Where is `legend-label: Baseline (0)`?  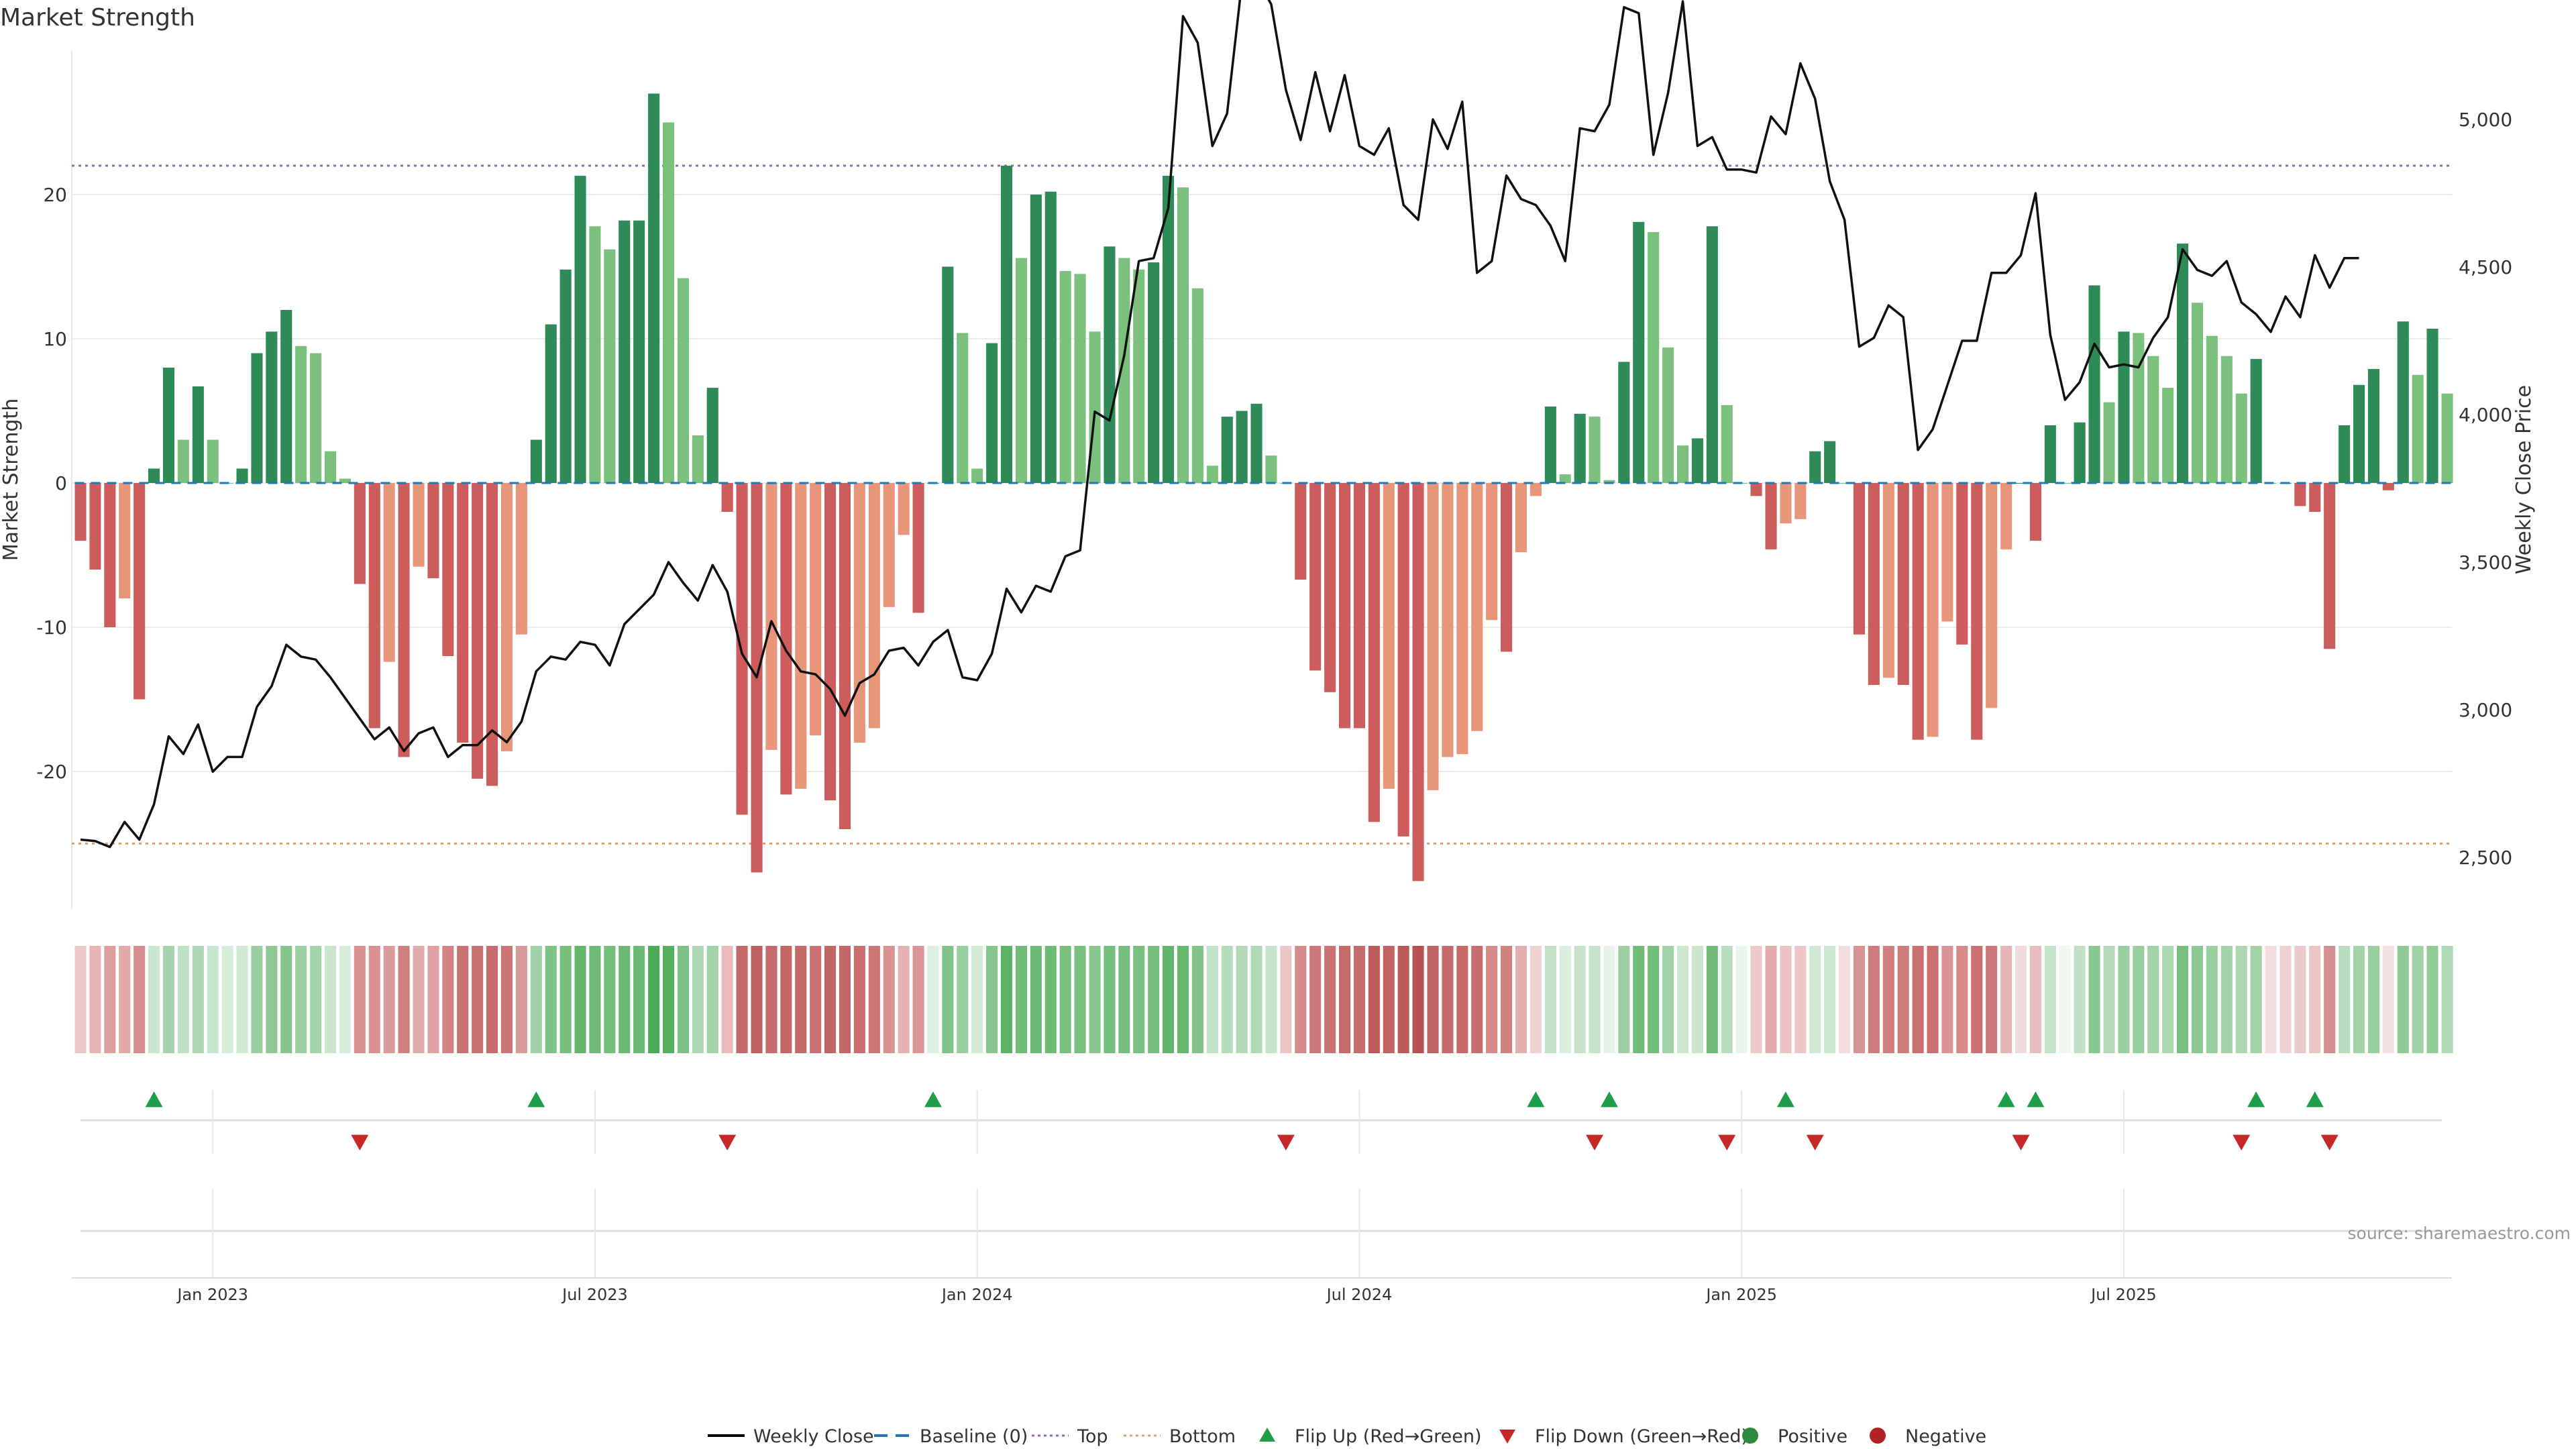
legend-label: Baseline (0) is located at coordinates (974, 1436).